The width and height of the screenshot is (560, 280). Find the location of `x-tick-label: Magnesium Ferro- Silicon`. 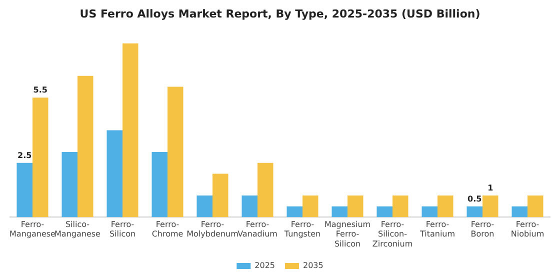

x-tick-label: Magnesium Ferro- Silicon is located at coordinates (347, 234).